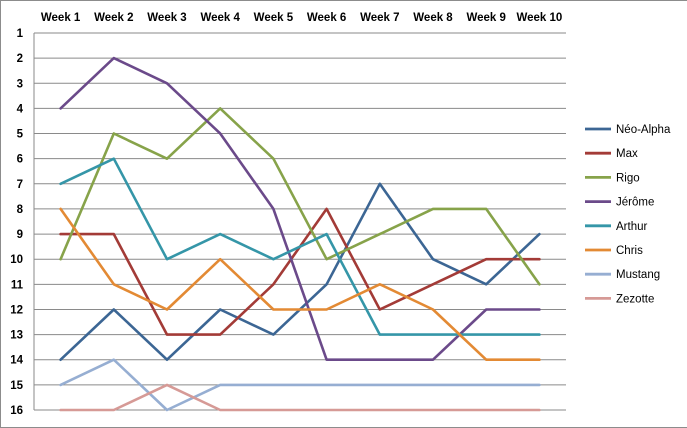 This screenshot has height=428, width=687. Describe the element at coordinates (628, 178) in the screenshot. I see `legend-label: Rigo` at that location.